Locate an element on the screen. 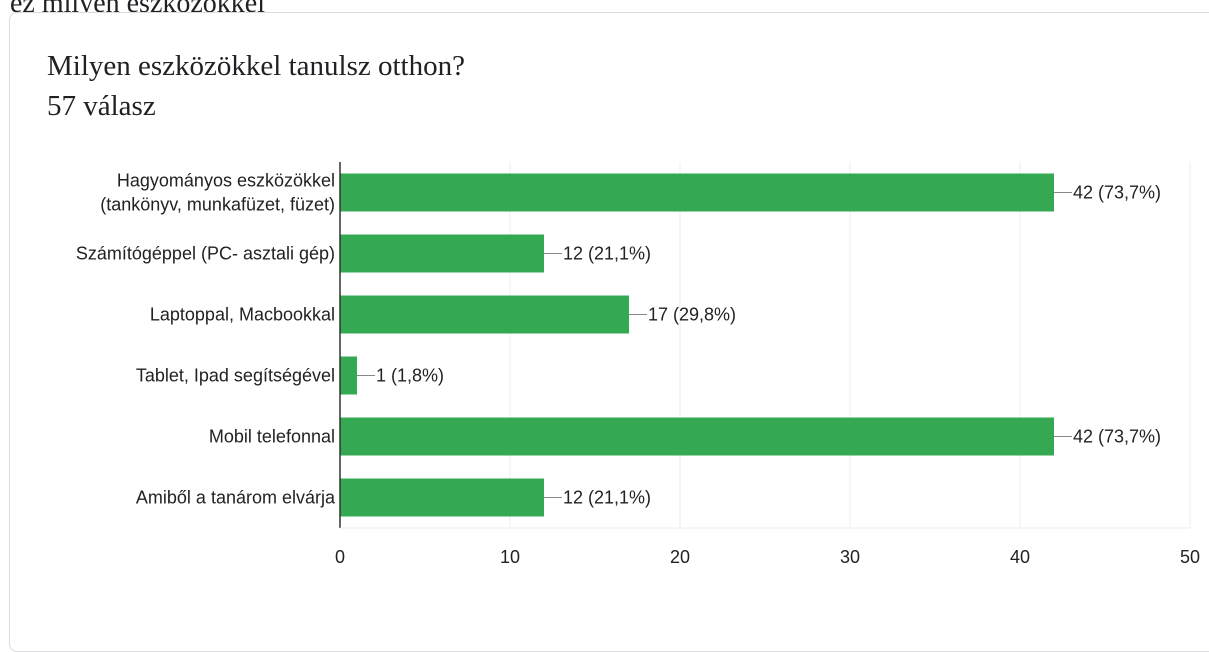  category-label: Laptoppal, Macbookkal is located at coordinates (242, 315).